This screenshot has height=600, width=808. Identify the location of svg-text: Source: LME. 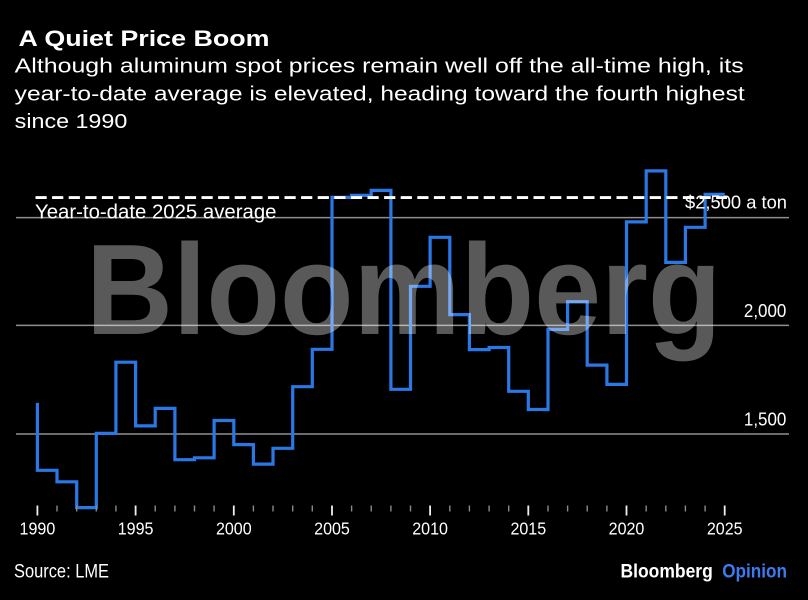
(61, 572).